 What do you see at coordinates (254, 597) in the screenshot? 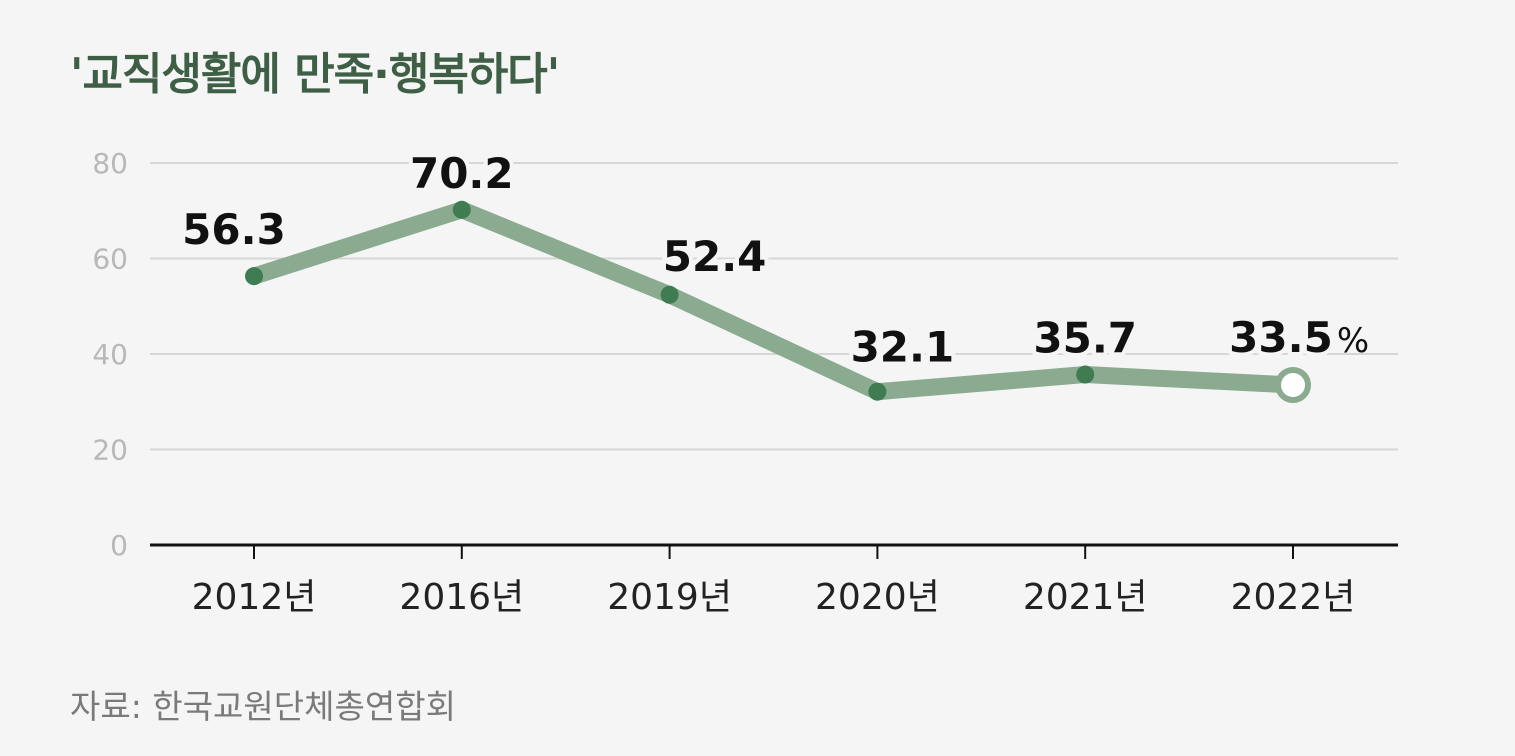
I see `x-tick-label: 2012년` at bounding box center [254, 597].